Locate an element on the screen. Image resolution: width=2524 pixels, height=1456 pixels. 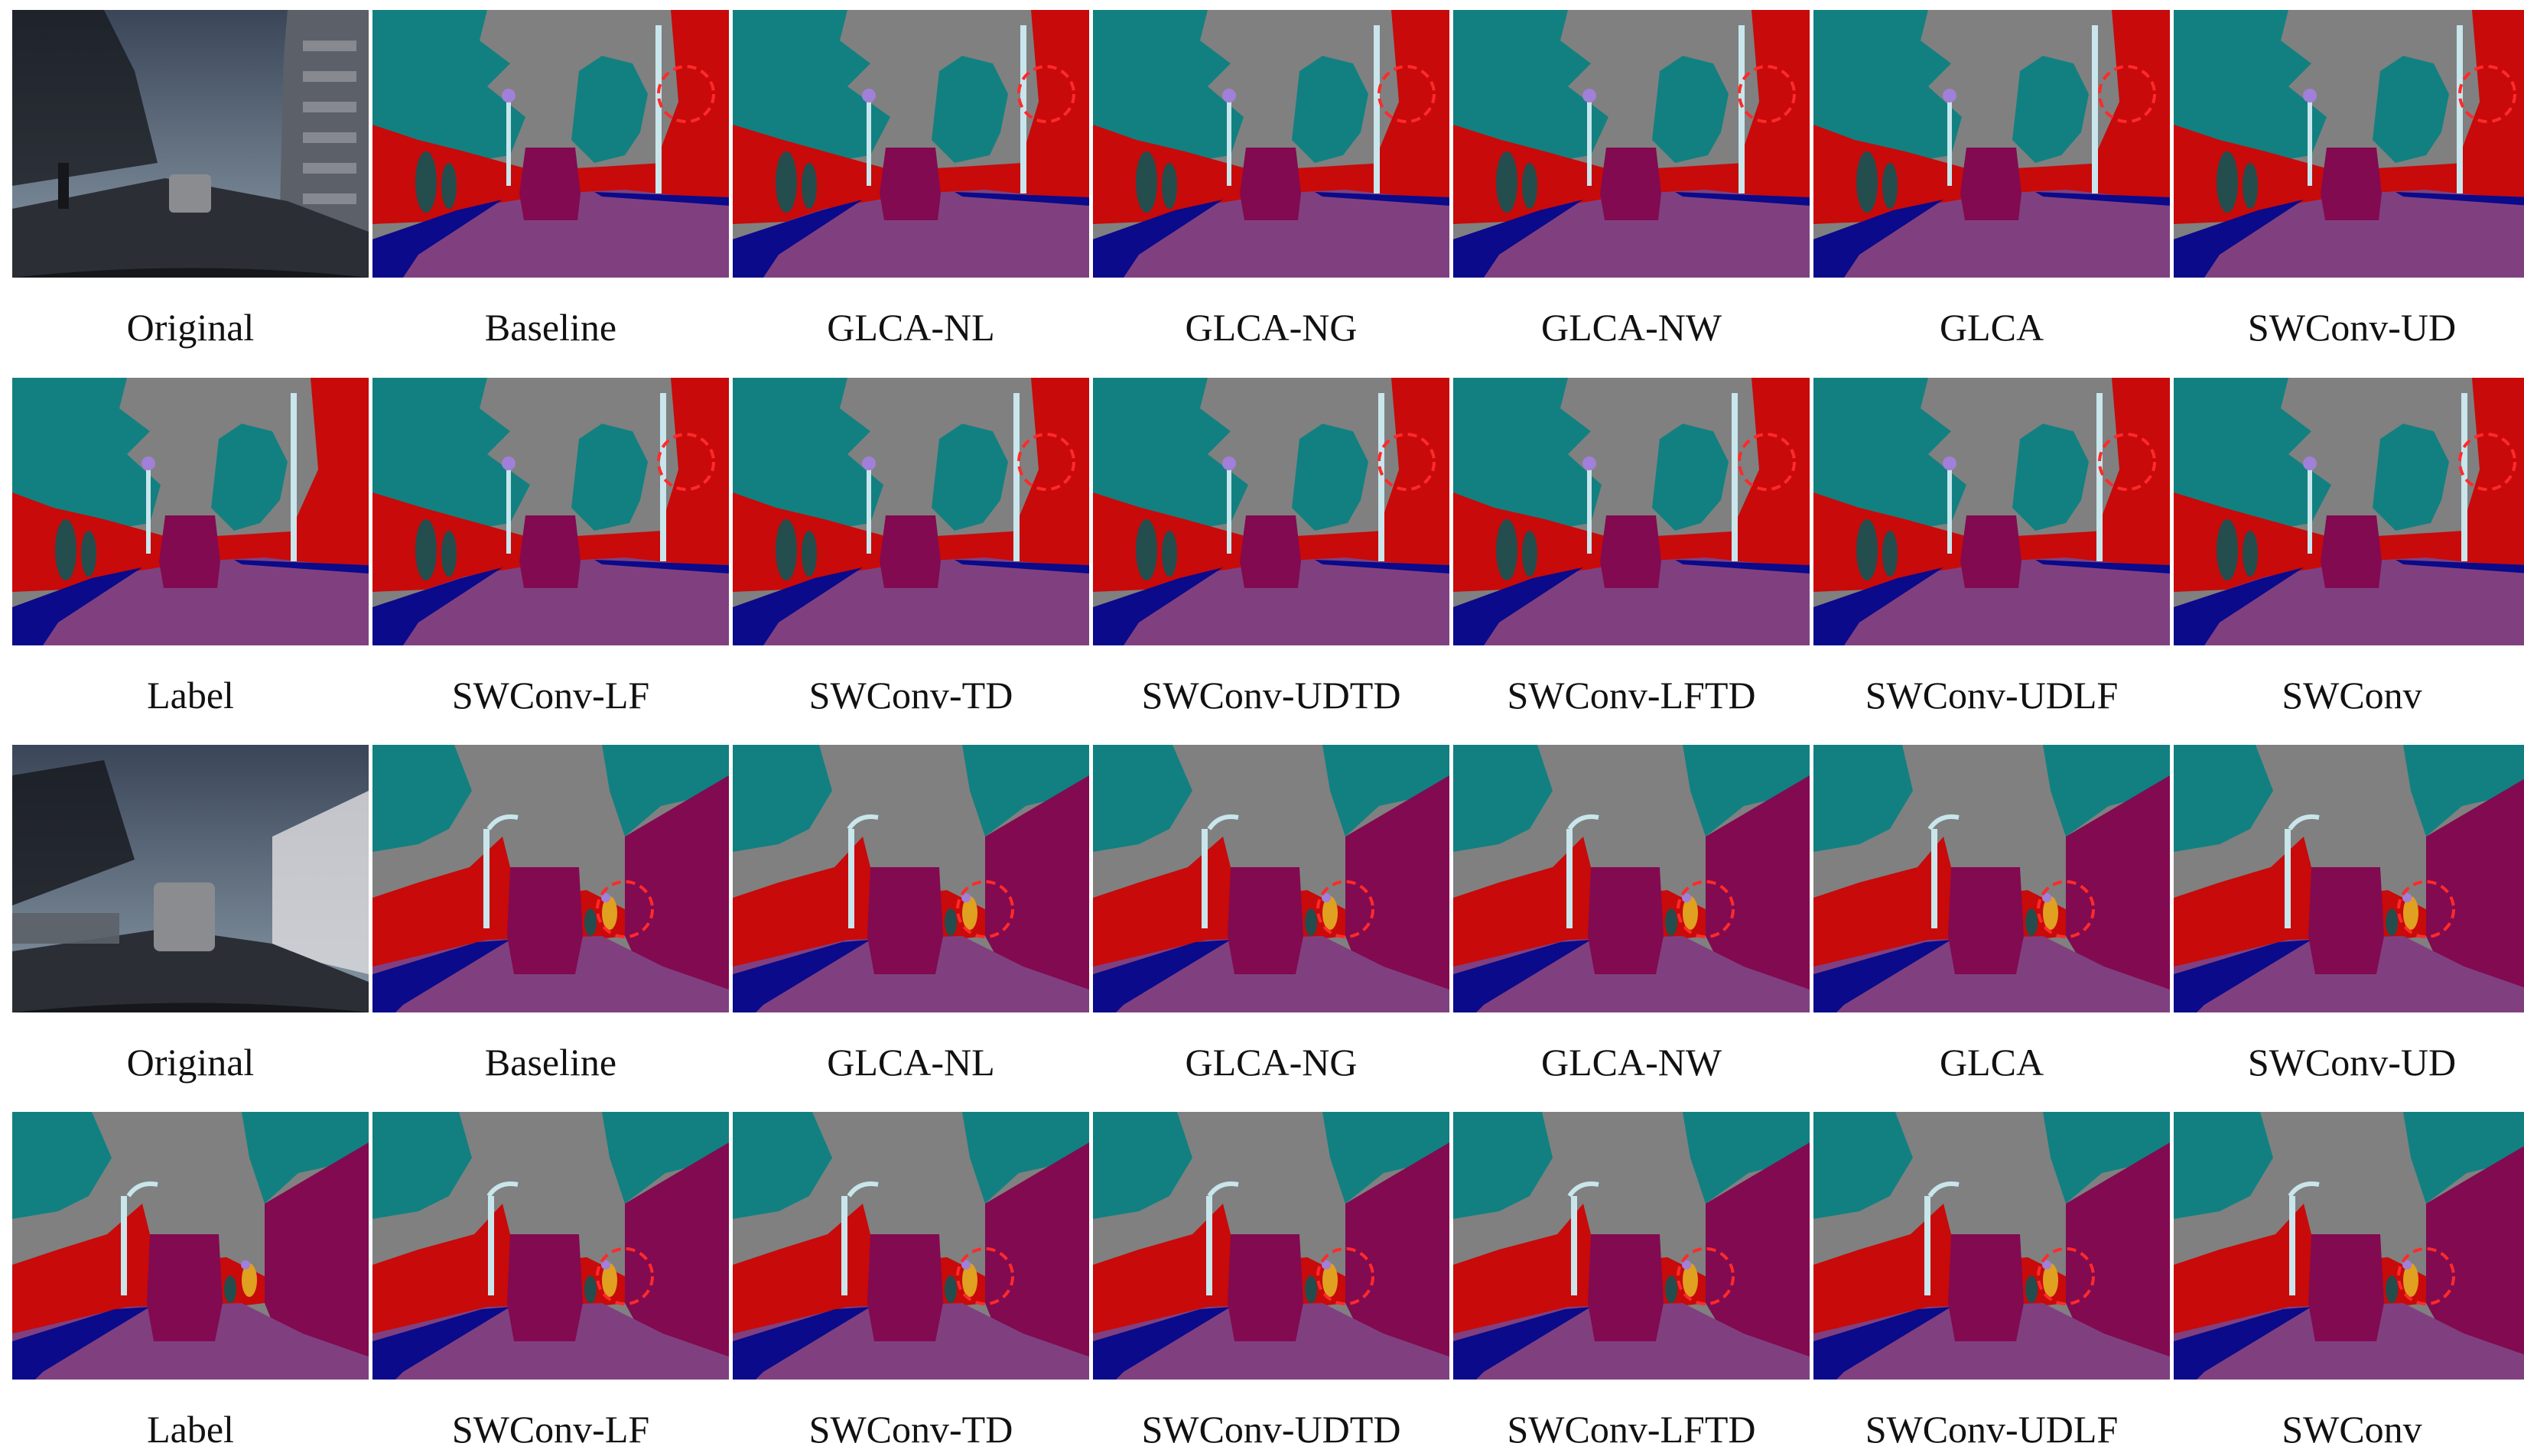
cyclist-region is located at coordinates (1330, 1280).